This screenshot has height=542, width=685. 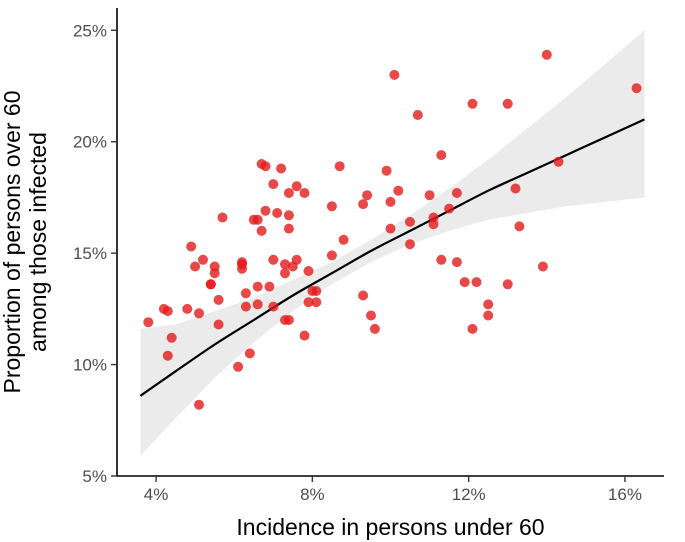 I want to click on y-tick-label: 5%, so click(x=94, y=476).